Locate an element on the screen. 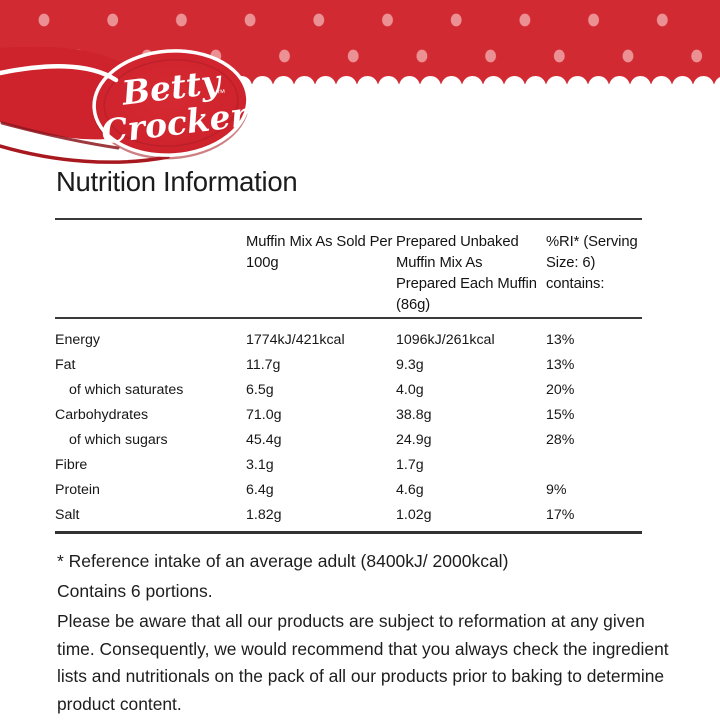  spoon-bowl is located at coordinates (171, 103).